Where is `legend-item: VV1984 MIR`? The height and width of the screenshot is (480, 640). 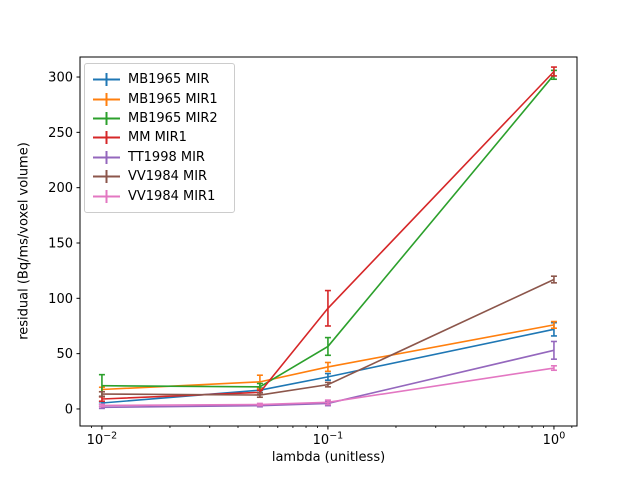
legend-item: VV1984 MIR is located at coordinates (159, 176).